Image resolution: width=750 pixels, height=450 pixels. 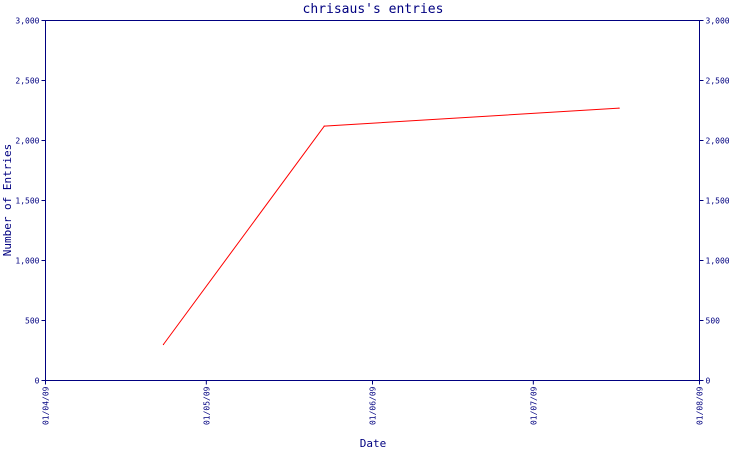 I want to click on chart-title: chrisaus's entries, so click(x=373, y=9).